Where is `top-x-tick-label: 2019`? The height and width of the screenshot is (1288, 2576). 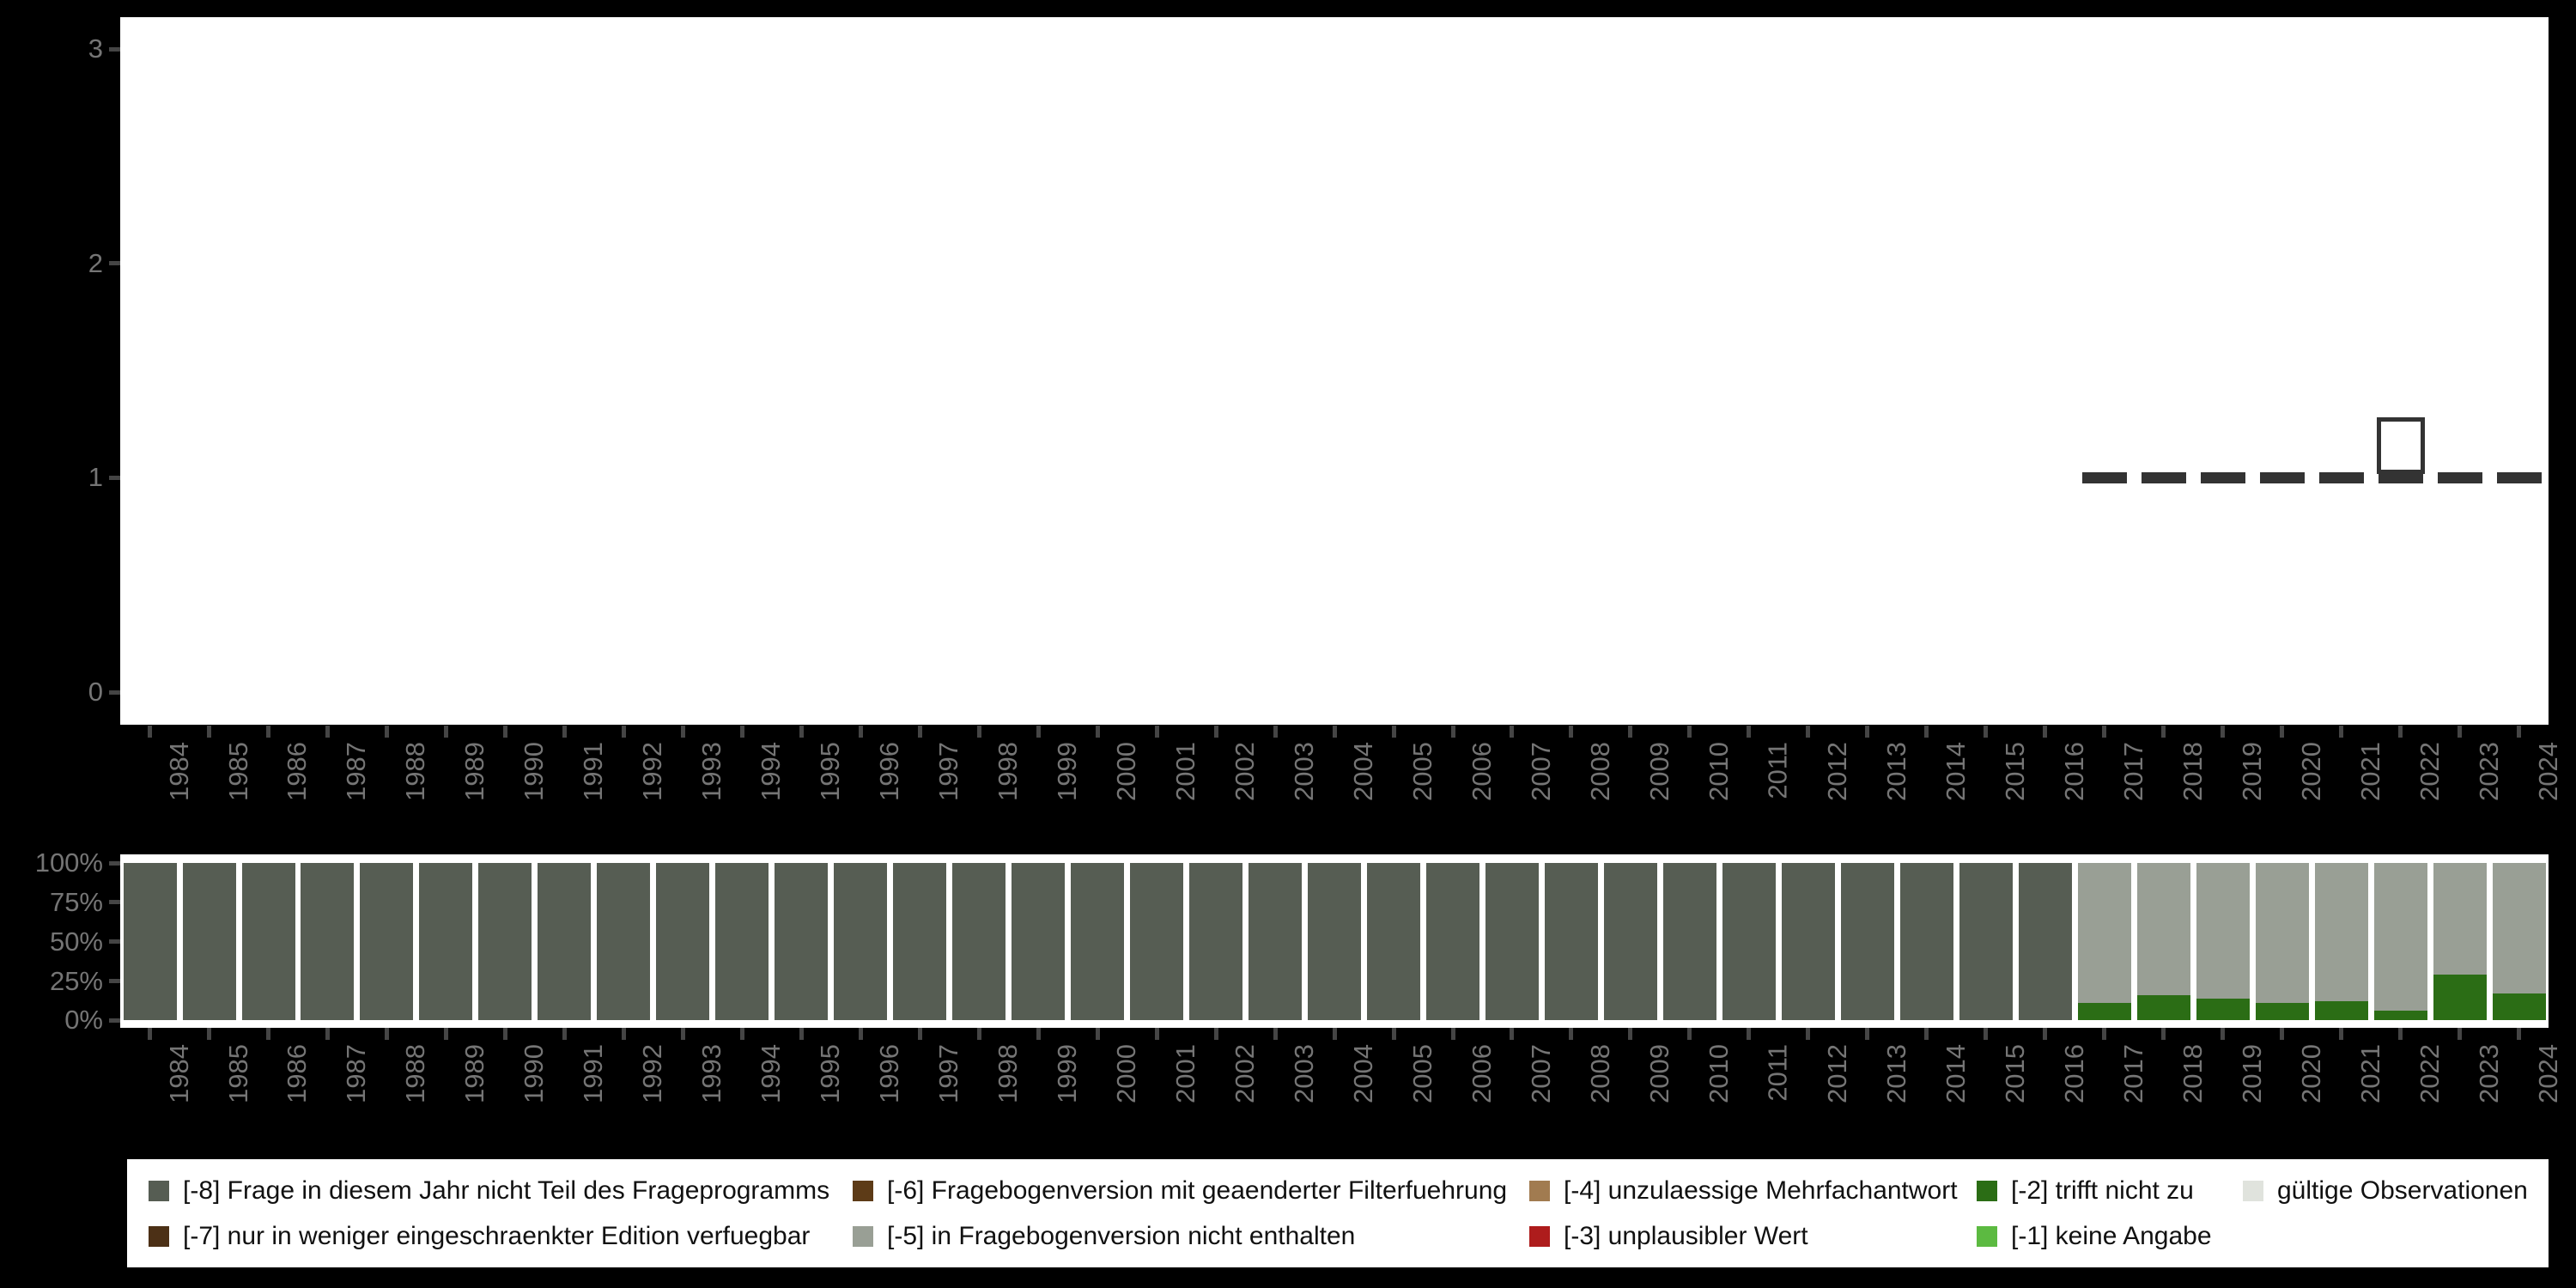
top-x-tick-label: 2019 is located at coordinates (2251, 771).